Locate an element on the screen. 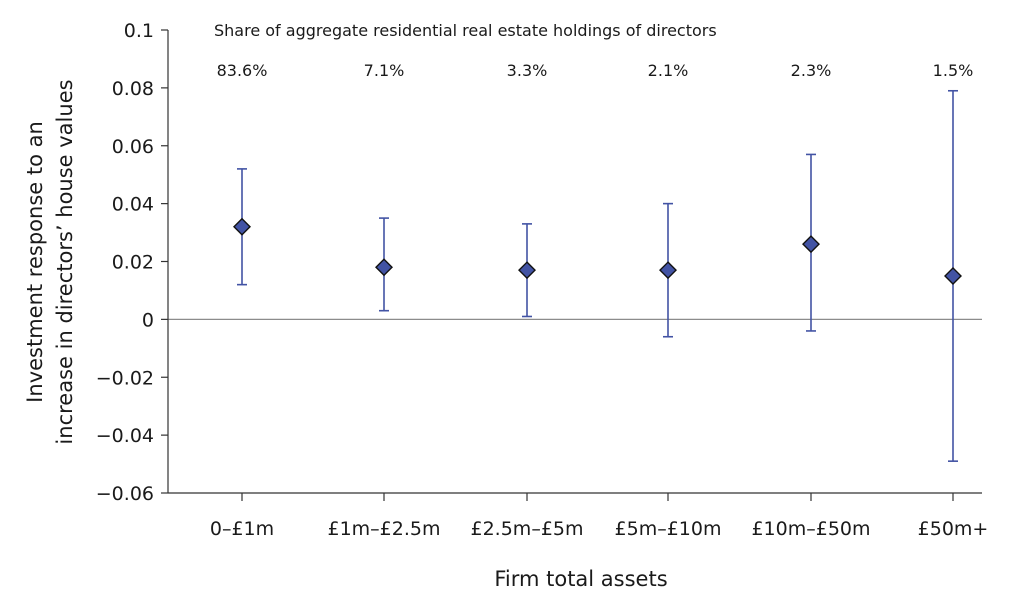 This screenshot has height=594, width=1024. y-tick-label: 0.1 is located at coordinates (139, 31).